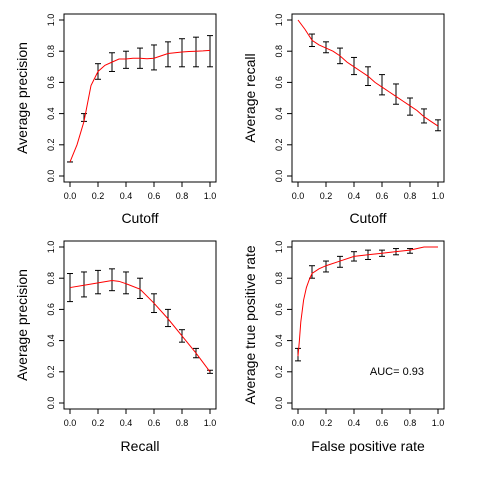  I want to click on auc-annotation: AUC= 0.93, so click(397, 372).